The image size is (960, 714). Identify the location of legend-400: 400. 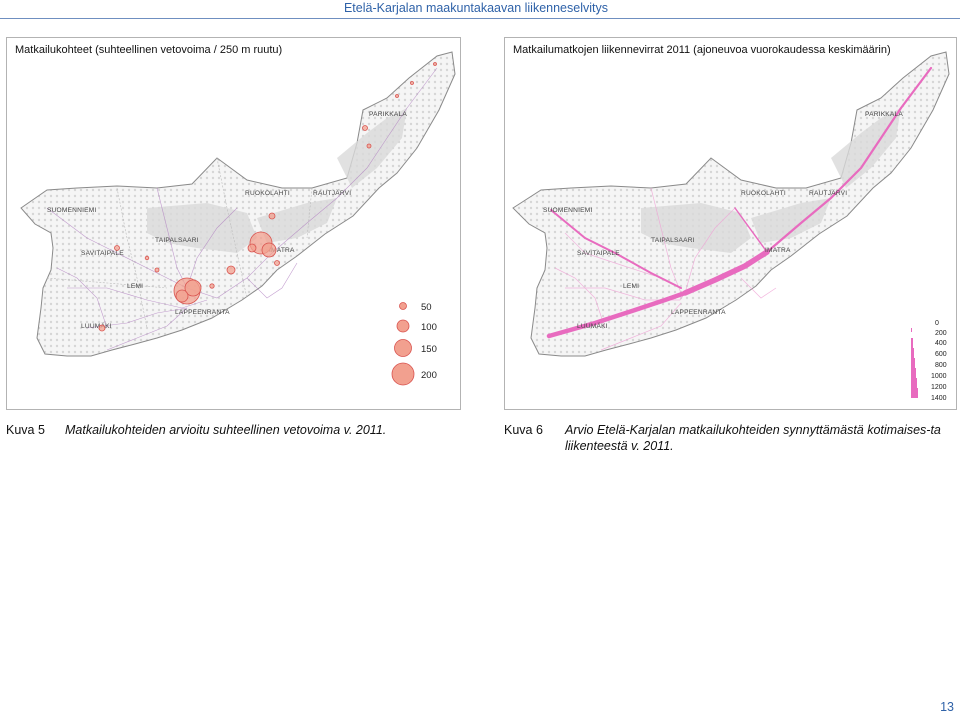
(941, 343).